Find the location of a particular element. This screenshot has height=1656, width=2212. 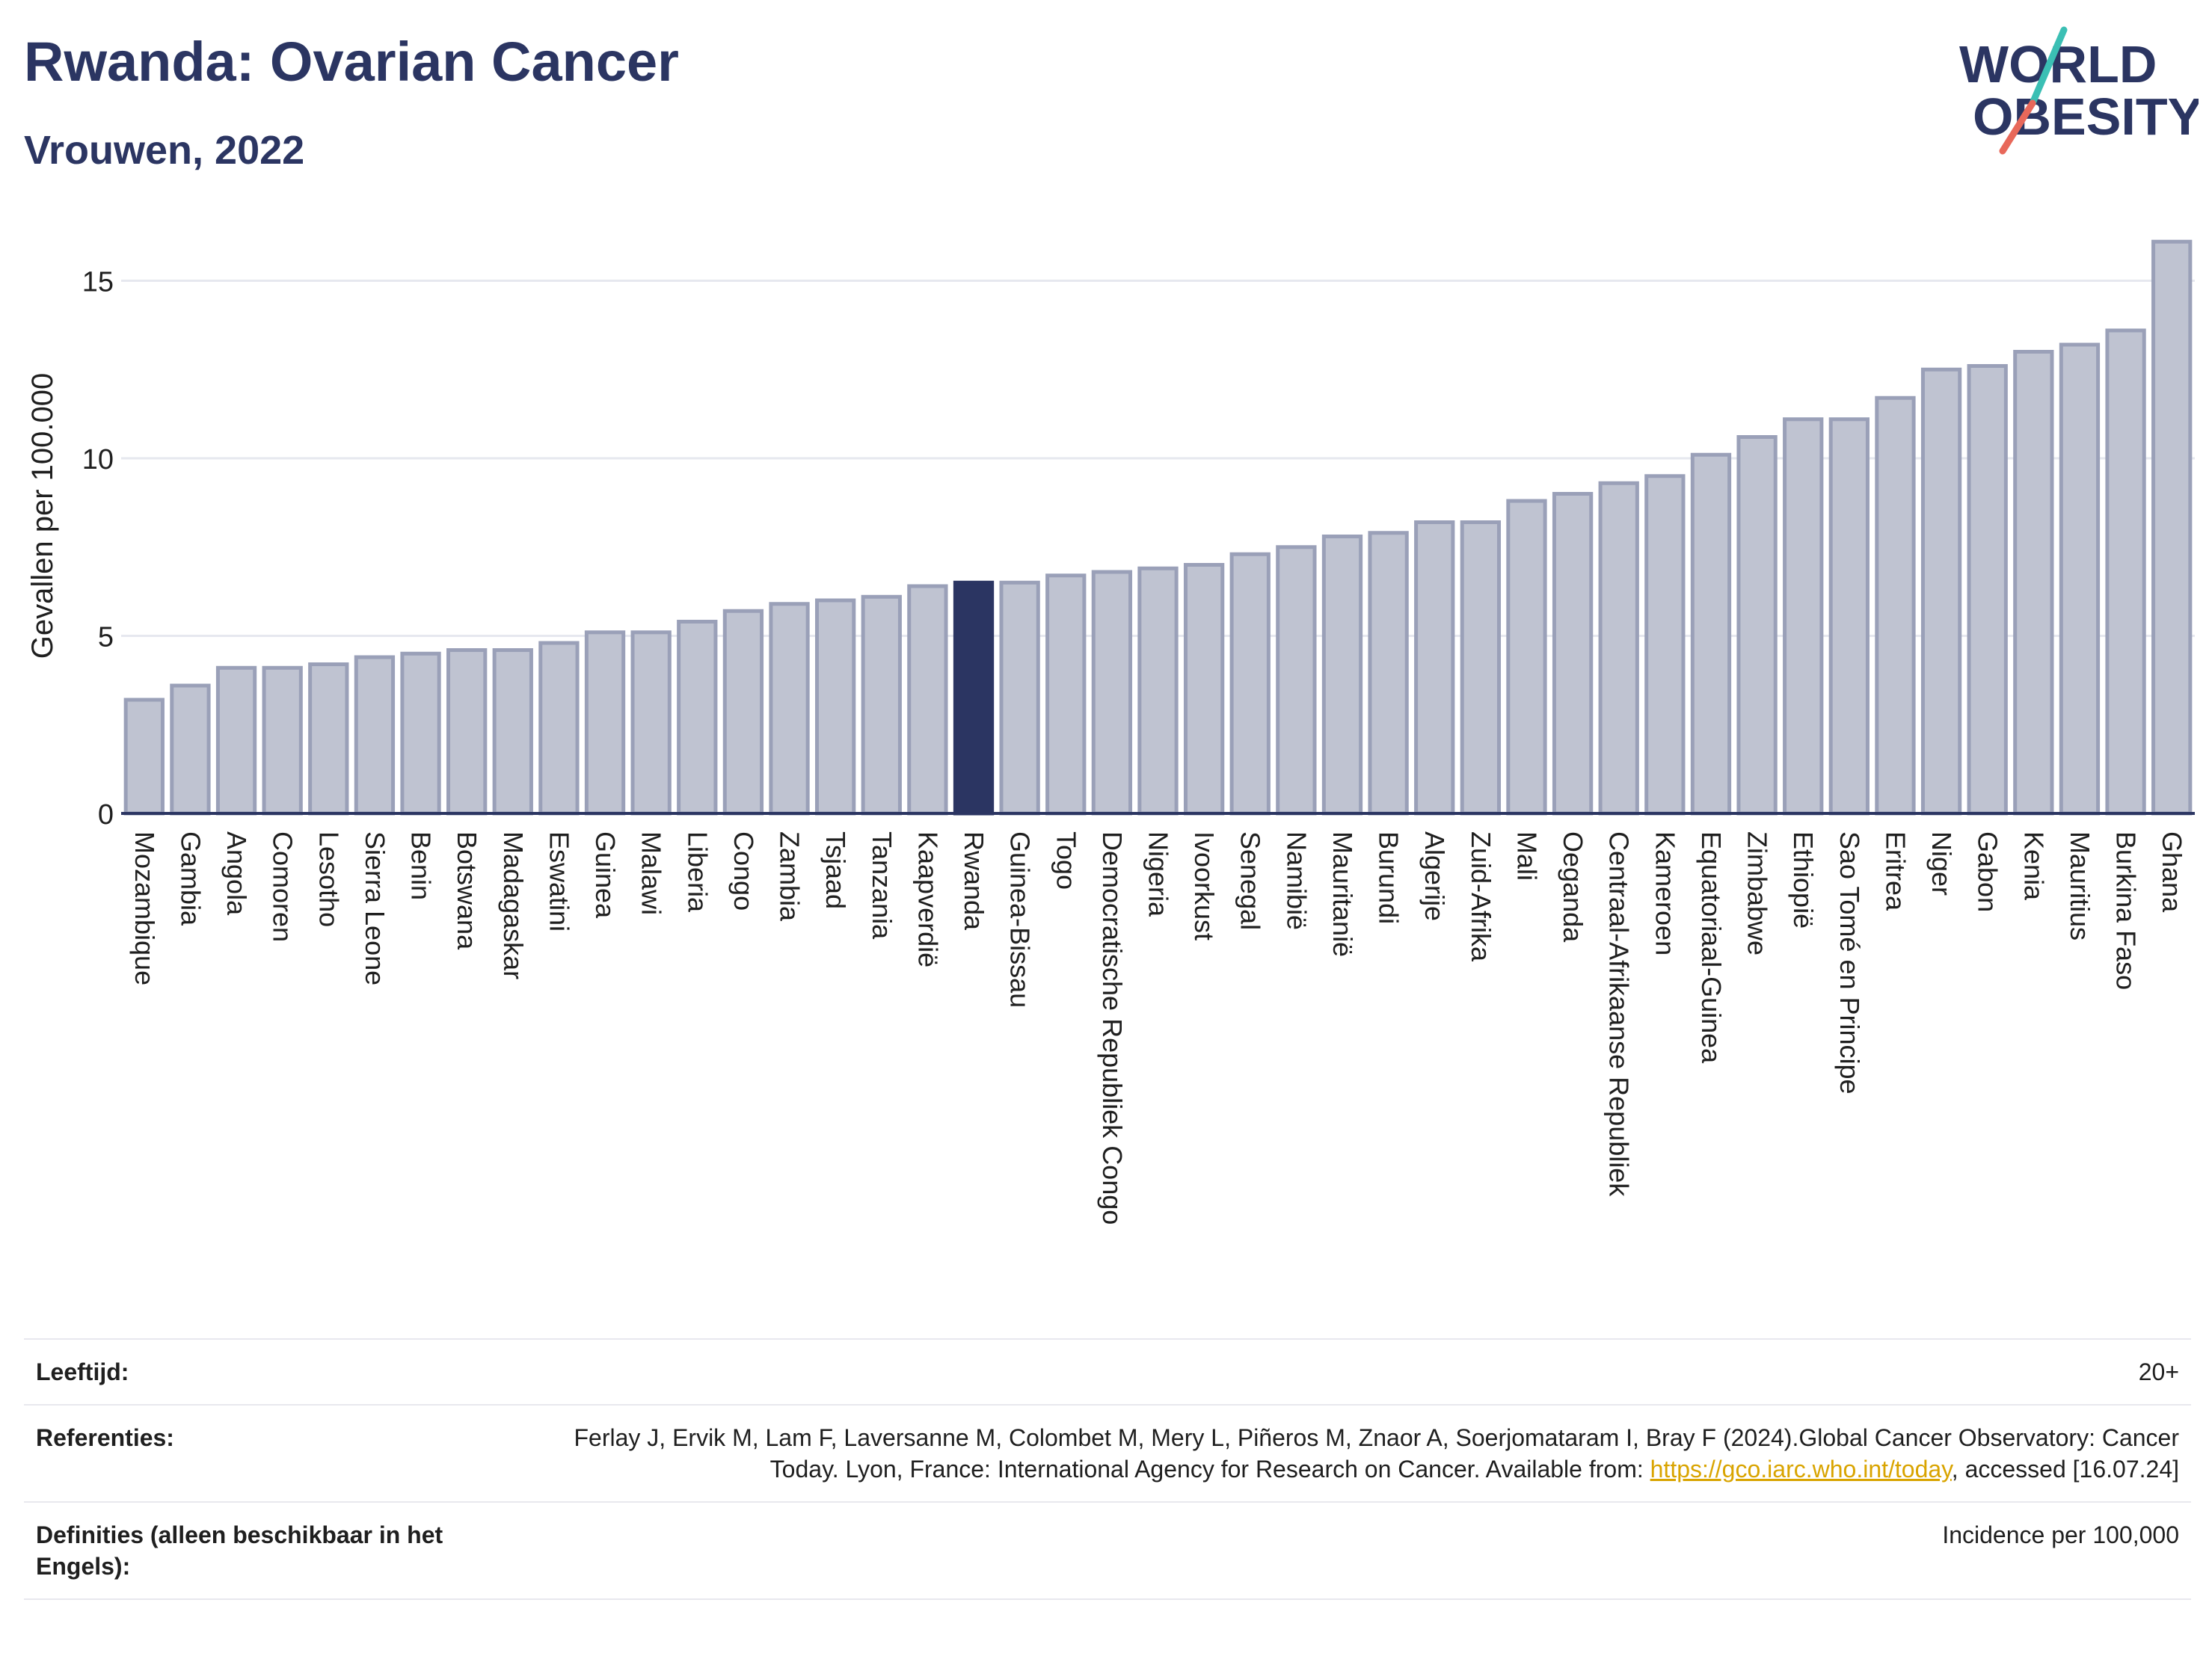

x-tick-label: Kaapverdië is located at coordinates (927, 899).